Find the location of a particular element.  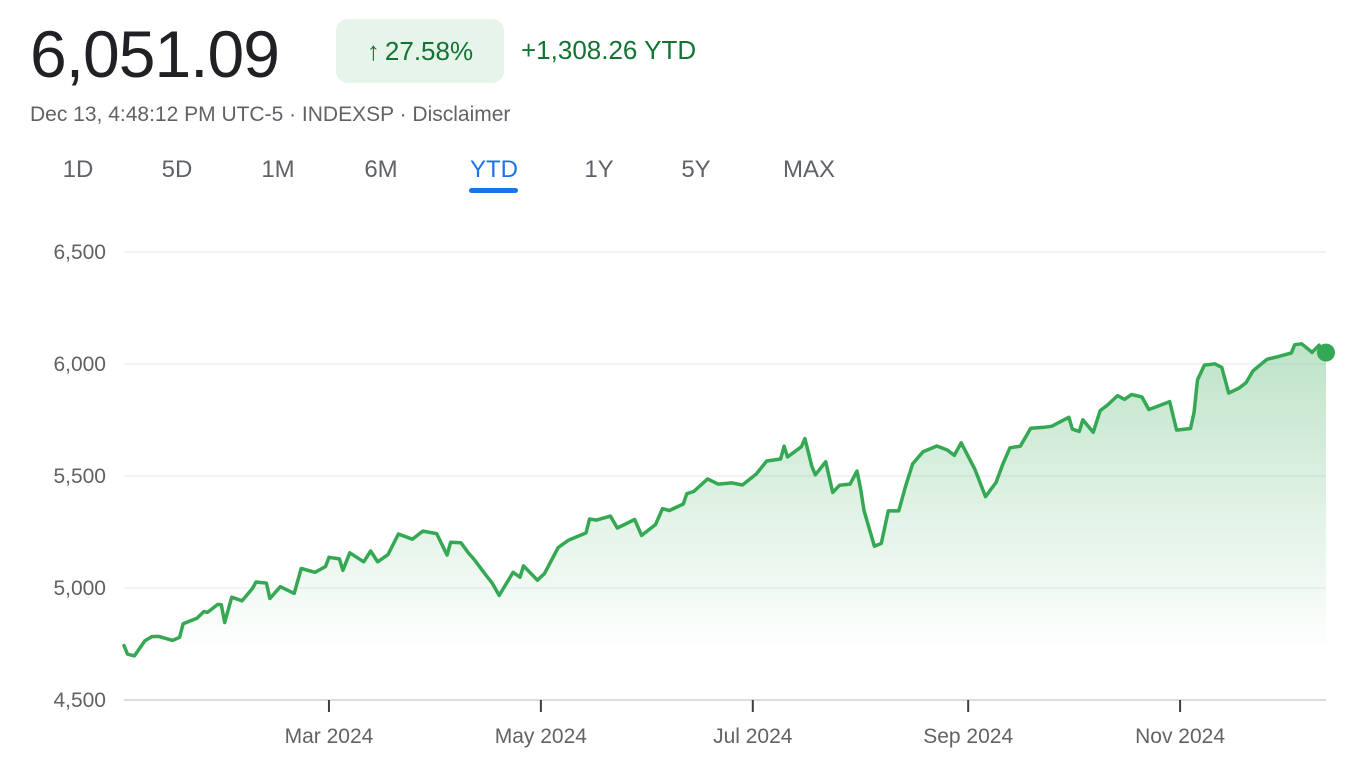

tab-ytd: YTD is located at coordinates (494, 169).